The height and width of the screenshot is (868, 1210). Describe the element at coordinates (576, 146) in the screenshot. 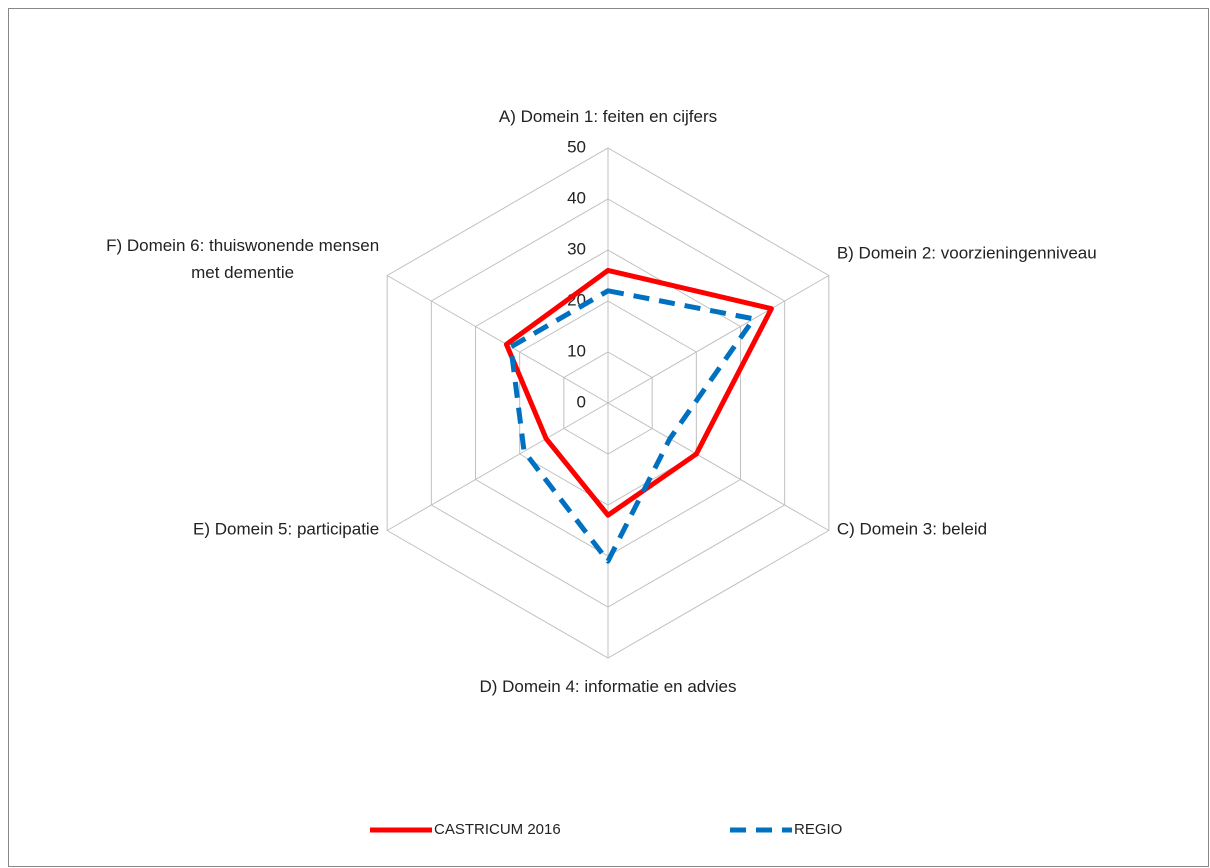

I see `y-tick-label: 50` at that location.